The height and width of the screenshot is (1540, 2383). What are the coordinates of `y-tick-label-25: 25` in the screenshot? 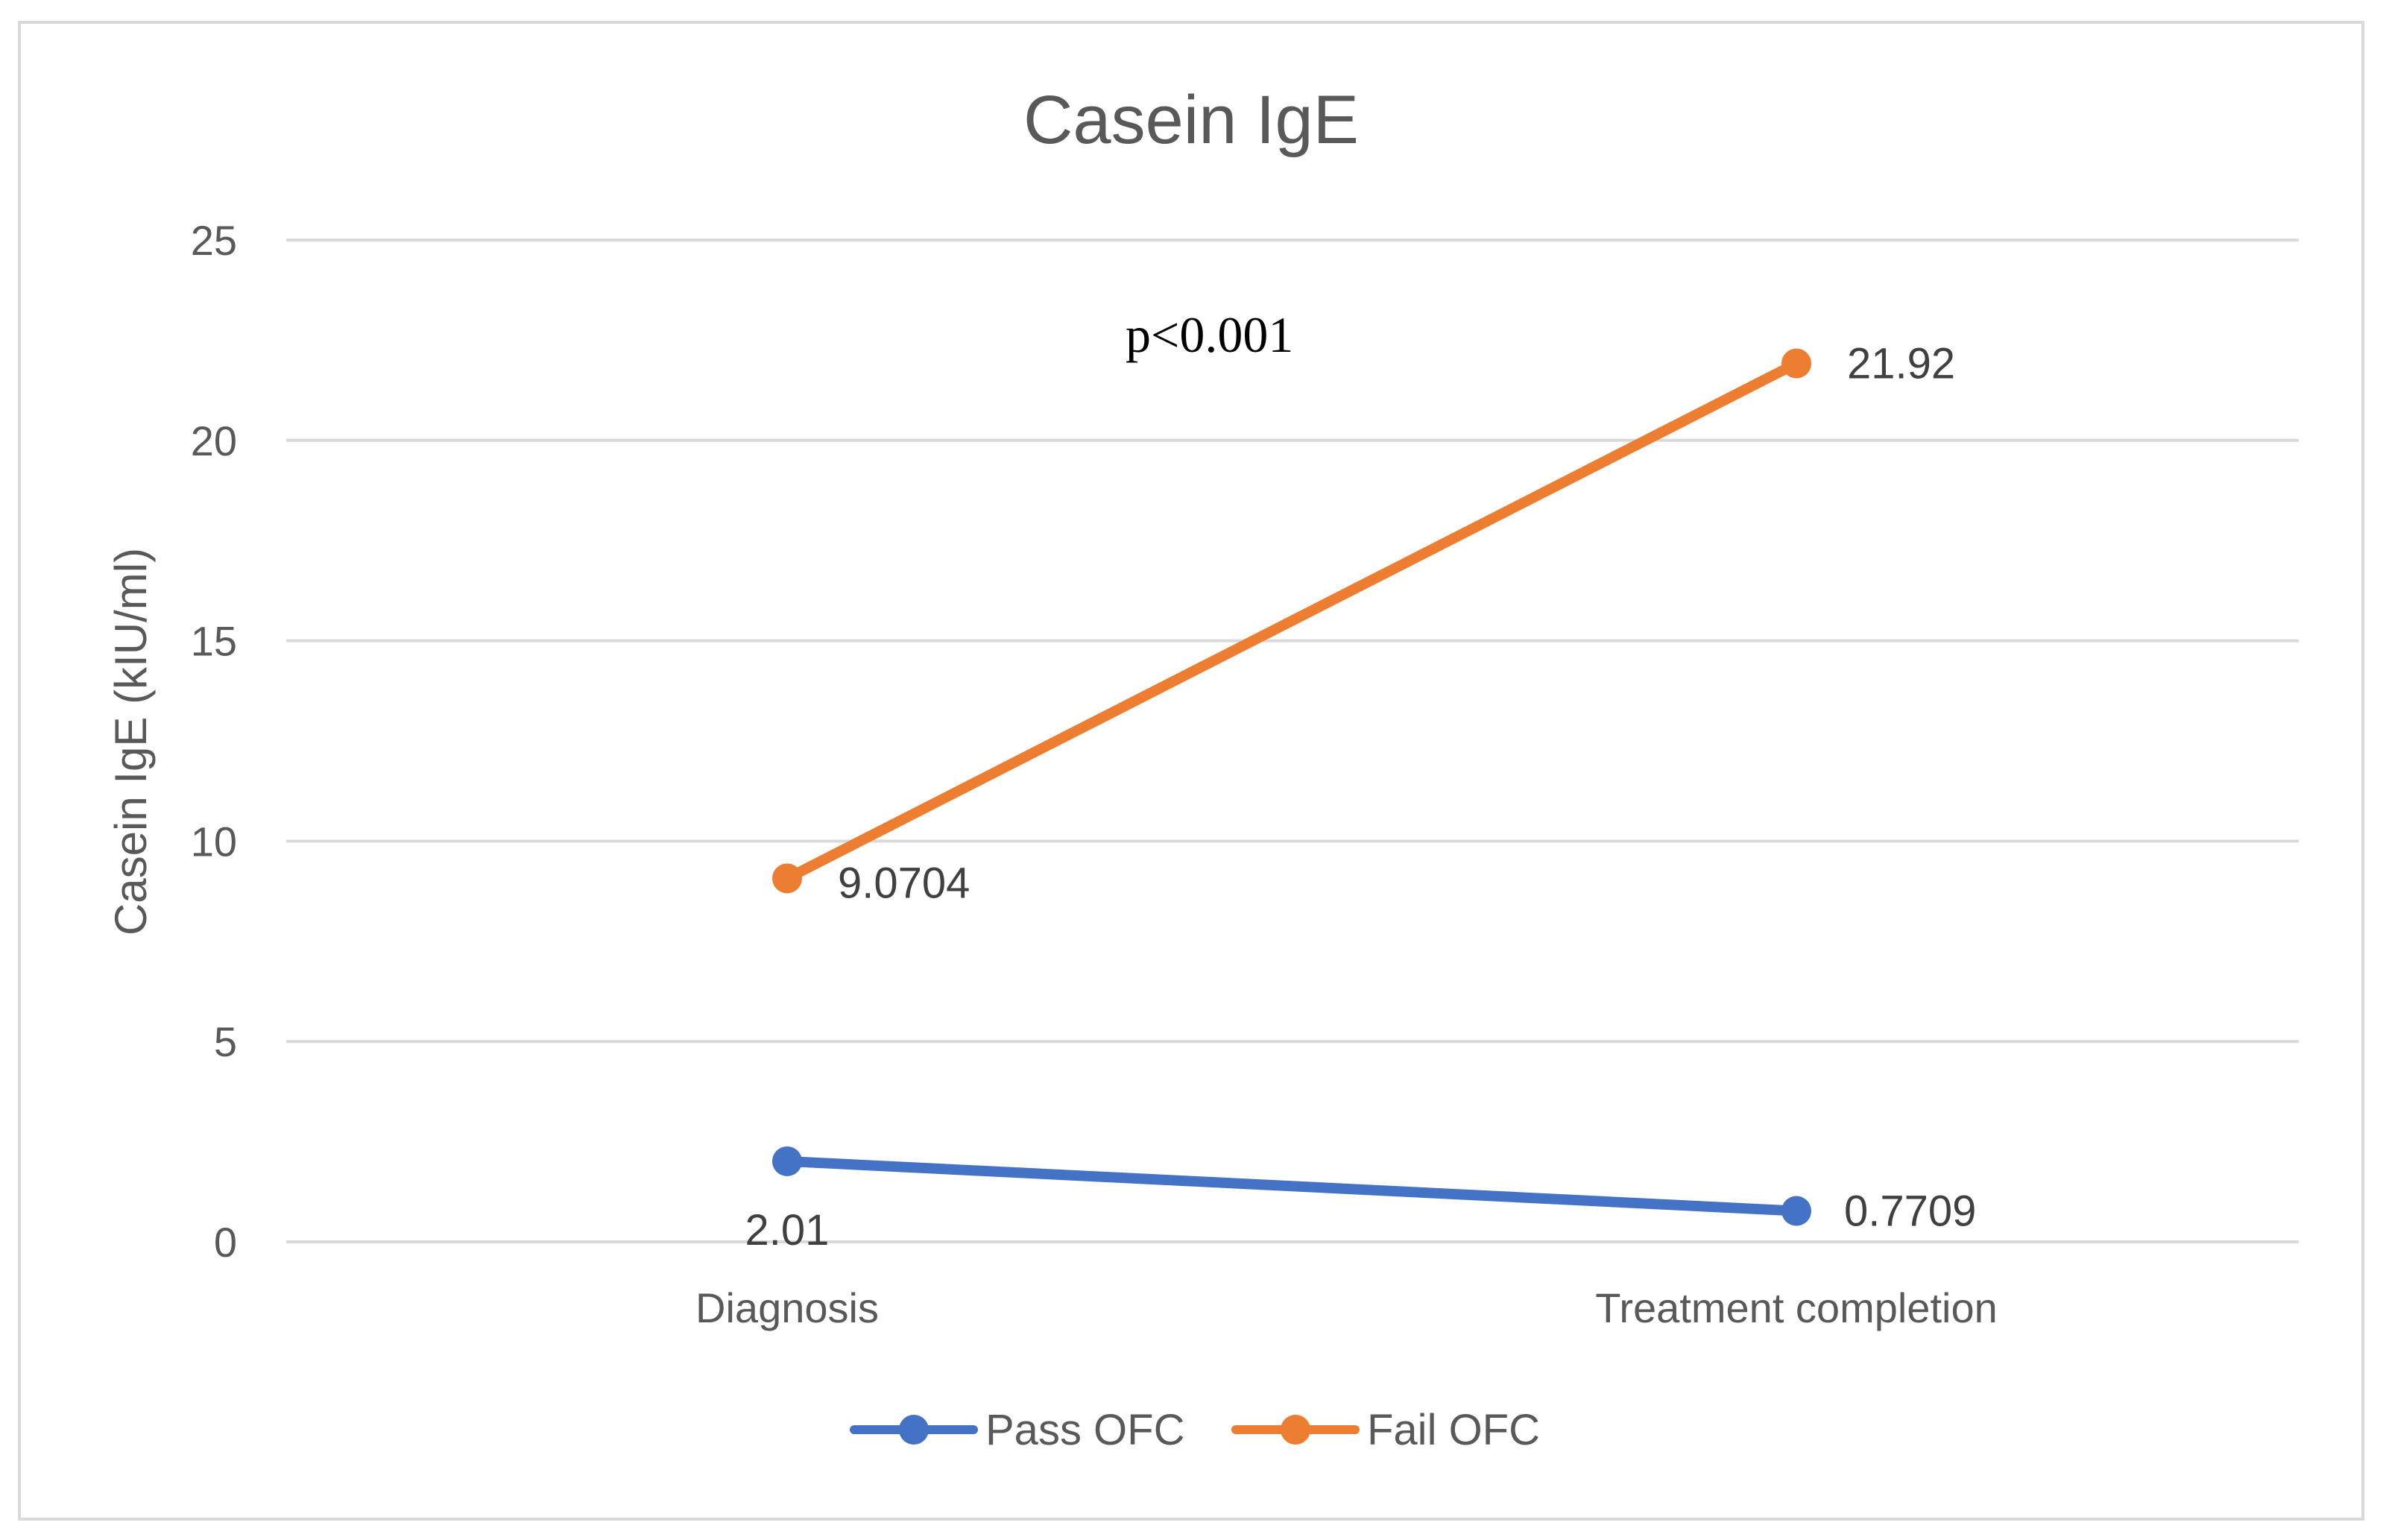 It's located at (214, 240).